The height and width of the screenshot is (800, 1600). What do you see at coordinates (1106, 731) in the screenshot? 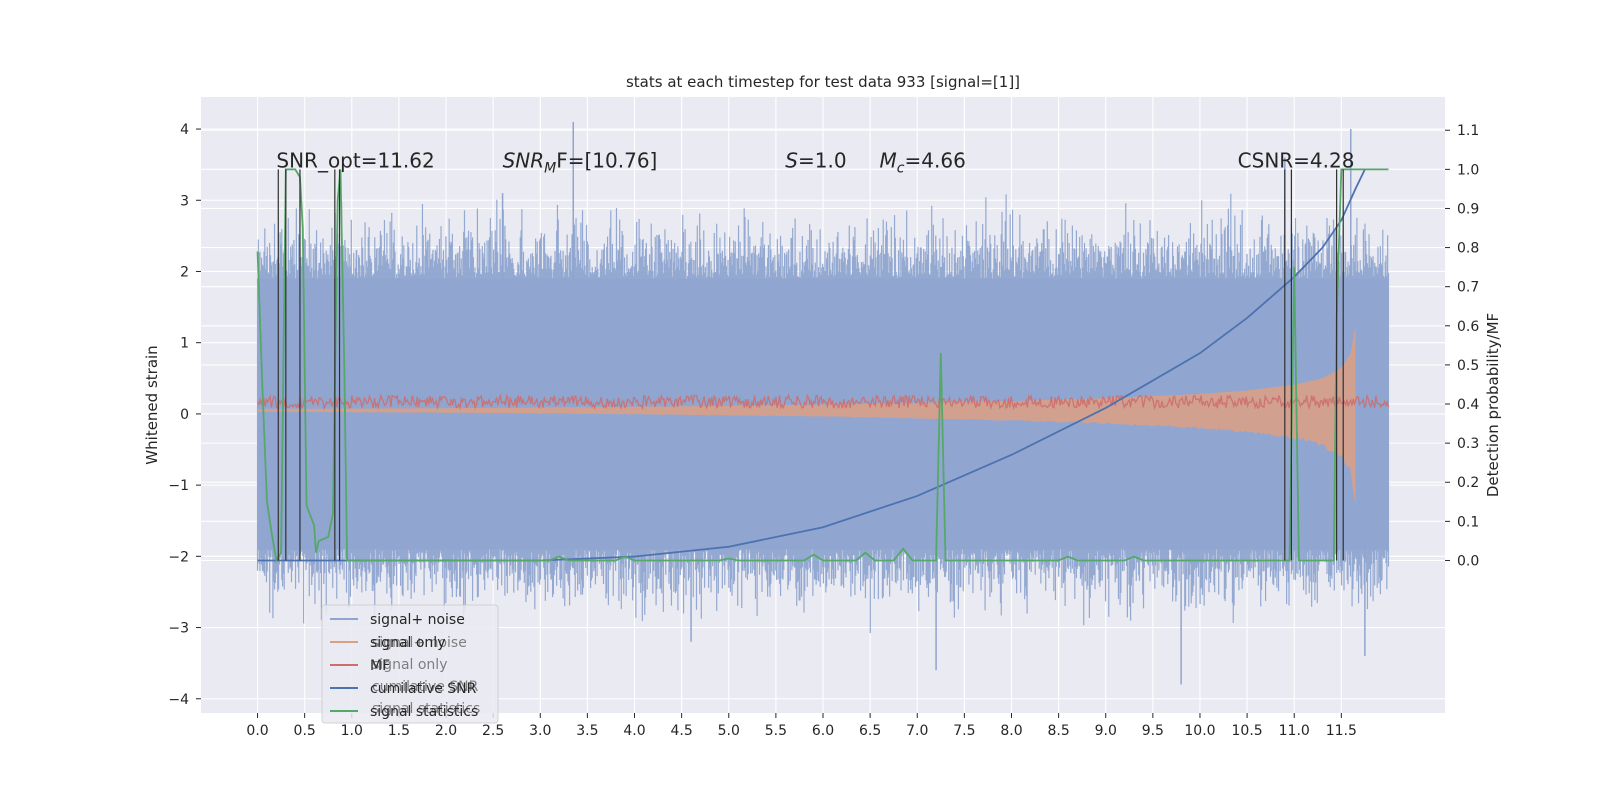
I see `x-tick-label: 9.0` at bounding box center [1106, 731].